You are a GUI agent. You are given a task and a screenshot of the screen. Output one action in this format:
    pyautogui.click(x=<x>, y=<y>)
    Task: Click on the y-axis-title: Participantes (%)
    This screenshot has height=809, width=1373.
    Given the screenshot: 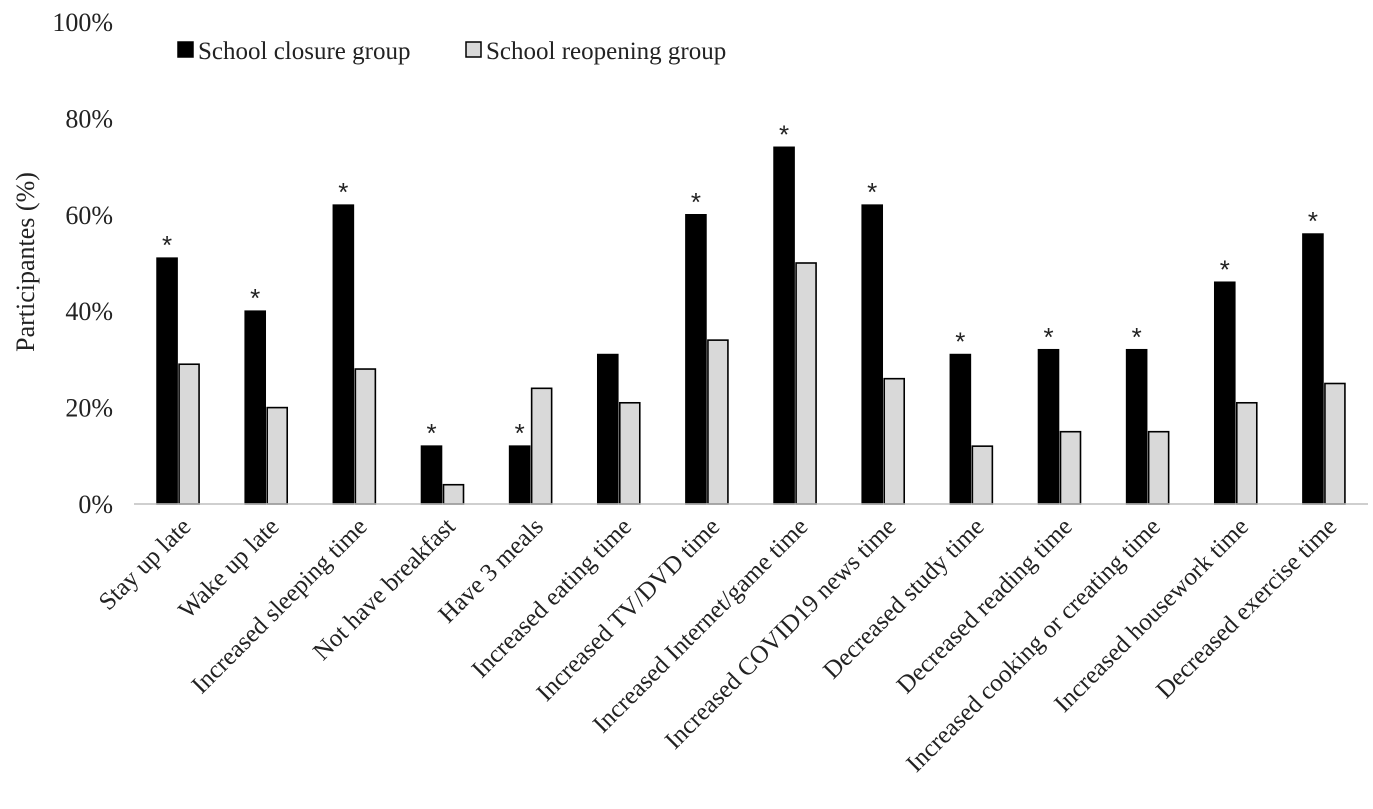 What is the action you would take?
    pyautogui.click(x=25, y=262)
    